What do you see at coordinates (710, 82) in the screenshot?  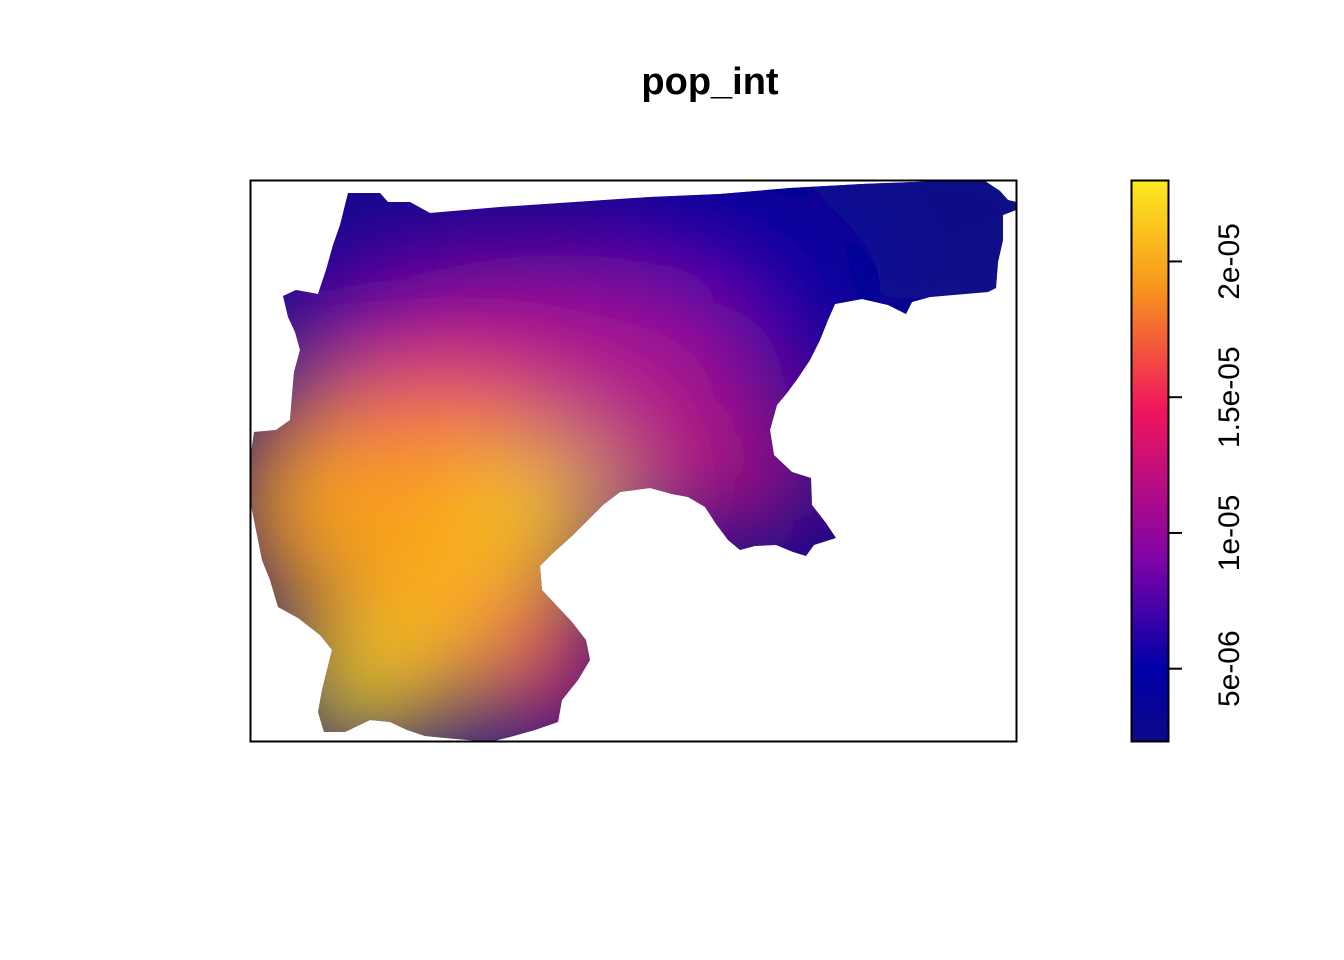 I see `chart-title: pop_int` at bounding box center [710, 82].